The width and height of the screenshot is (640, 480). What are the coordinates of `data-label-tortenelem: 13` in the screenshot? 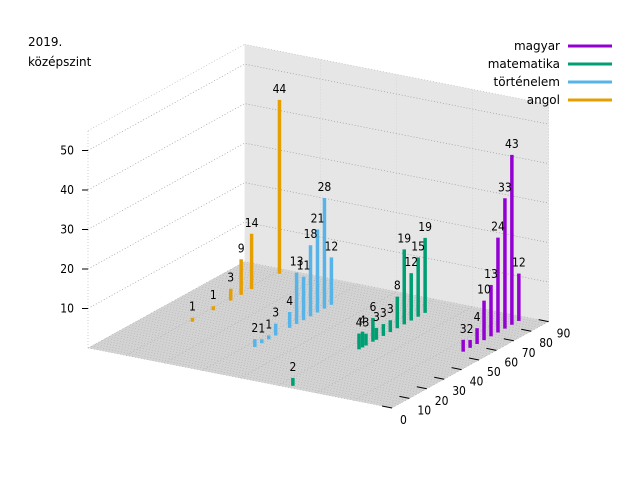 It's located at (297, 262).